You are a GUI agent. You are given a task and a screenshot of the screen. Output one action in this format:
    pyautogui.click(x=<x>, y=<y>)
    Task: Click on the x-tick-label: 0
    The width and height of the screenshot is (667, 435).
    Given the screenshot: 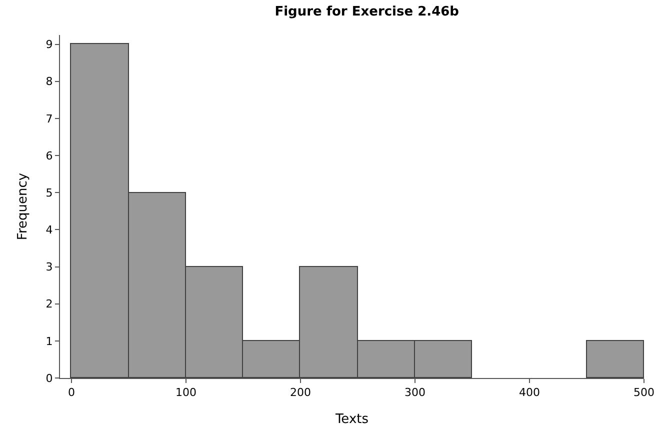 What is the action you would take?
    pyautogui.click(x=71, y=393)
    